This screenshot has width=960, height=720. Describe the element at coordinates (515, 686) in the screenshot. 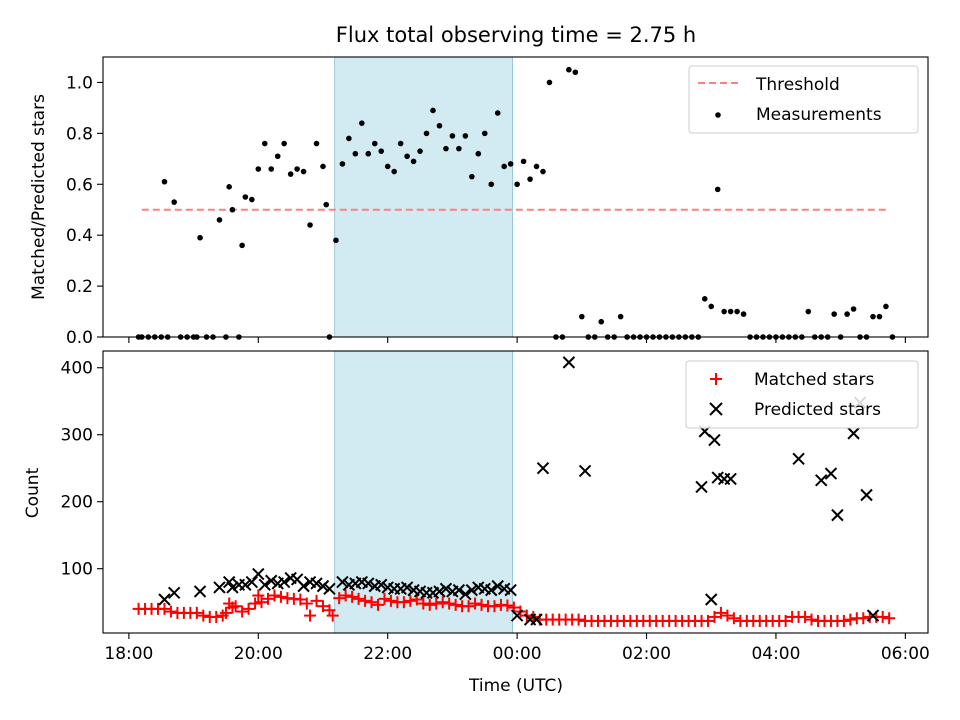

I see `x-axis-label: Time (UTC)` at that location.